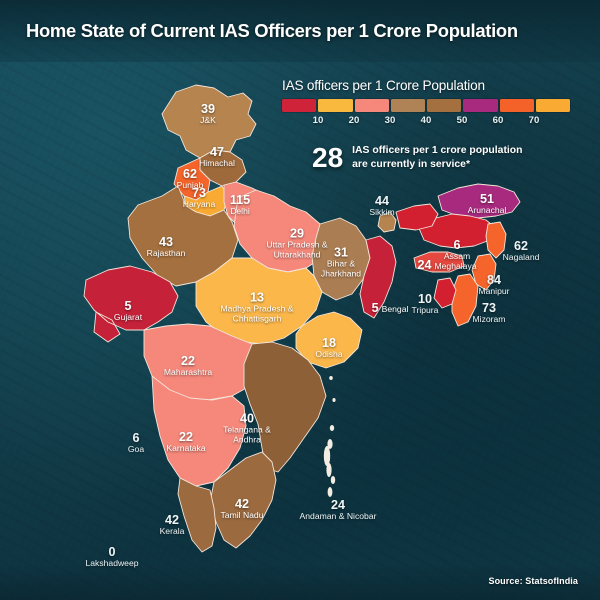 Image resolution: width=600 pixels, height=600 pixels. What do you see at coordinates (197, 515) in the screenshot?
I see `map-region-kerala` at bounding box center [197, 515].